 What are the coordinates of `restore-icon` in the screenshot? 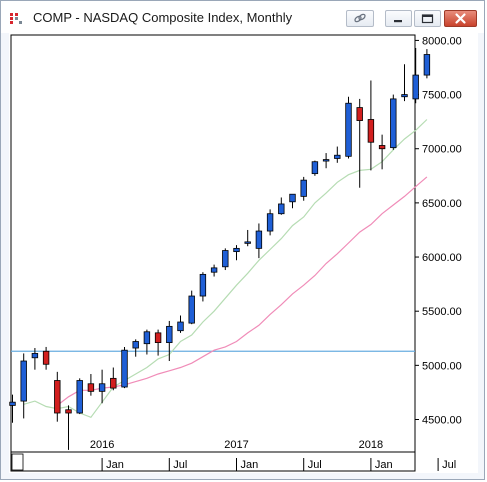 It's located at (427, 19).